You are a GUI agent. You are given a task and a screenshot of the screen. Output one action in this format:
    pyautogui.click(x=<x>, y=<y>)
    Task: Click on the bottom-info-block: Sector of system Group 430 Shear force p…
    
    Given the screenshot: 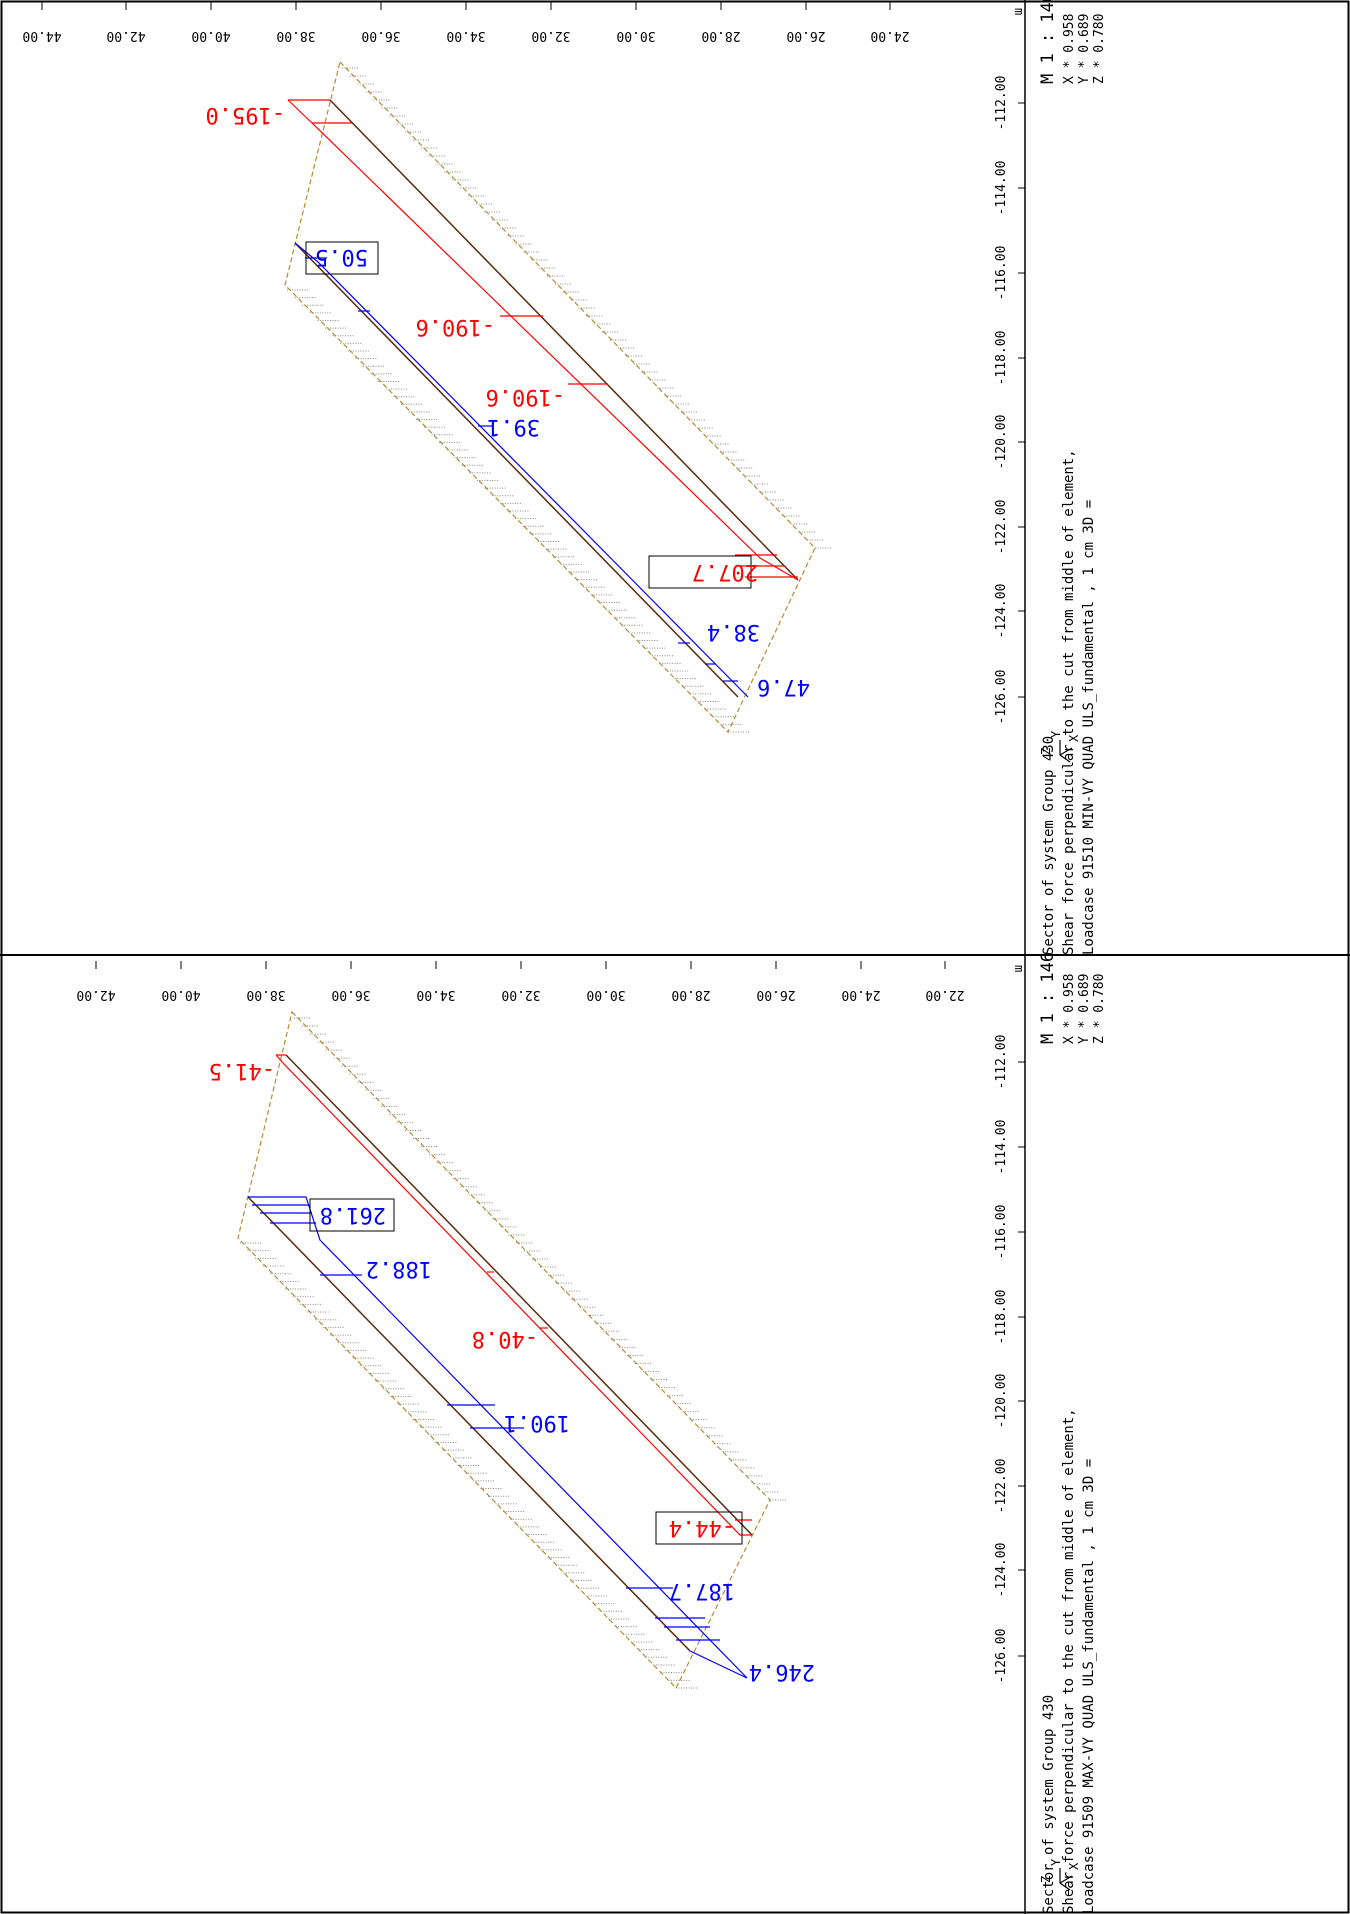 What is the action you would take?
    pyautogui.click(x=1059, y=1433)
    